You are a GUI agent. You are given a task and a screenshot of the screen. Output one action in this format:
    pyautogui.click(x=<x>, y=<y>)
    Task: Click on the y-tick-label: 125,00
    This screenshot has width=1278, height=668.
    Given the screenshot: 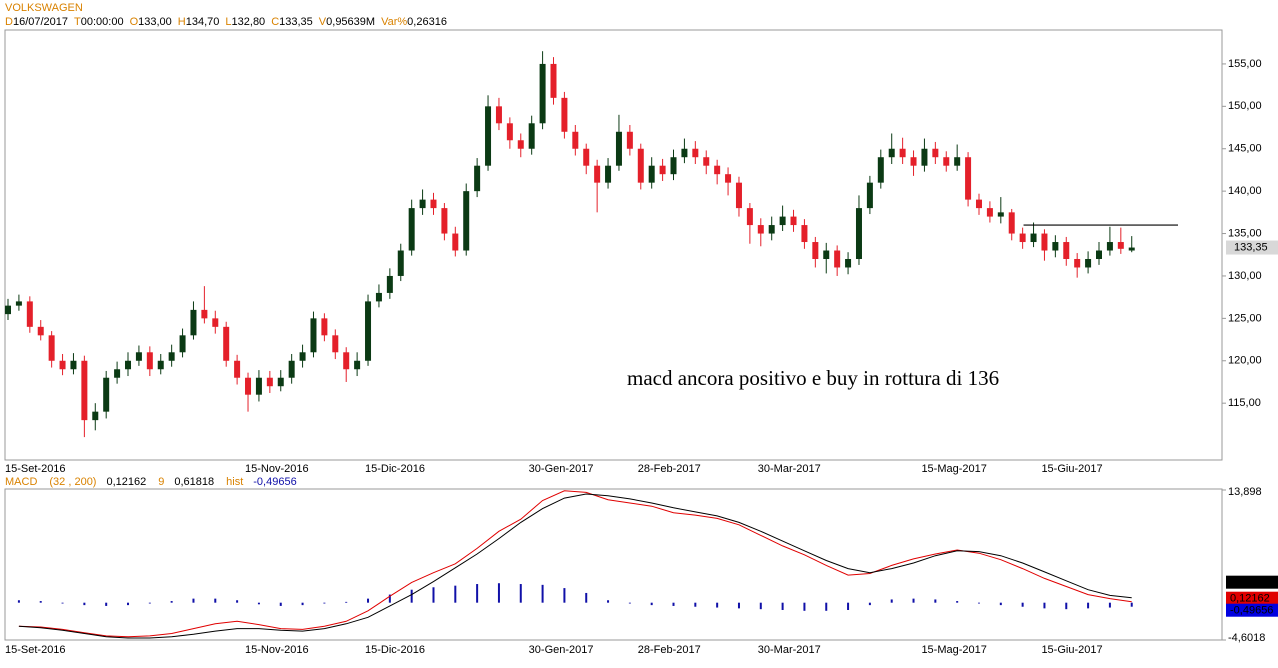 What is the action you would take?
    pyautogui.click(x=1245, y=318)
    